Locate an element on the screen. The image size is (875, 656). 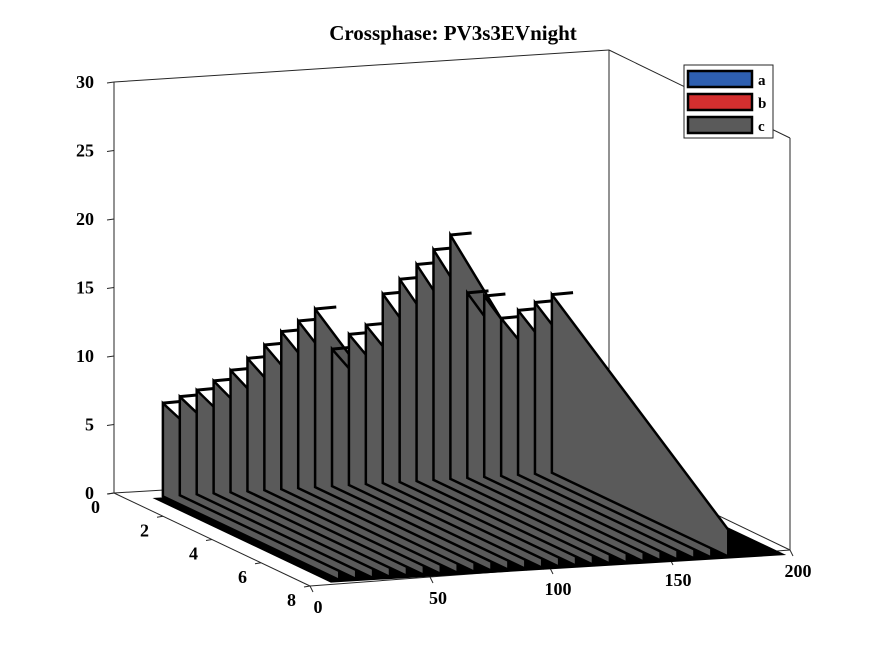
z-tick-label: 30 is located at coordinates (85, 82).